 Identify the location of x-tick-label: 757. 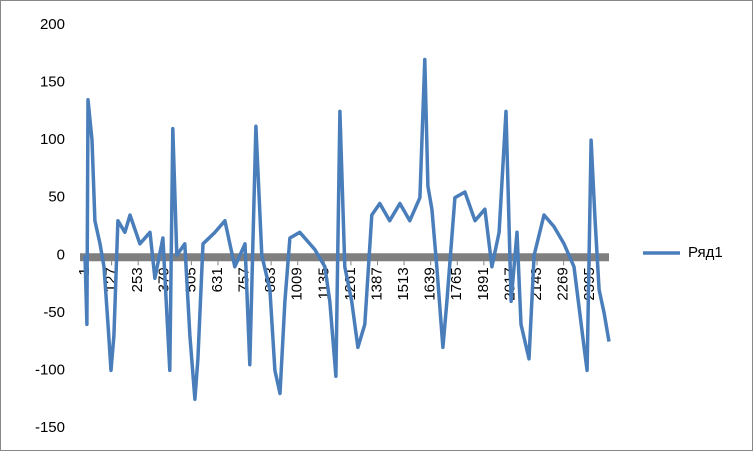
(244, 279).